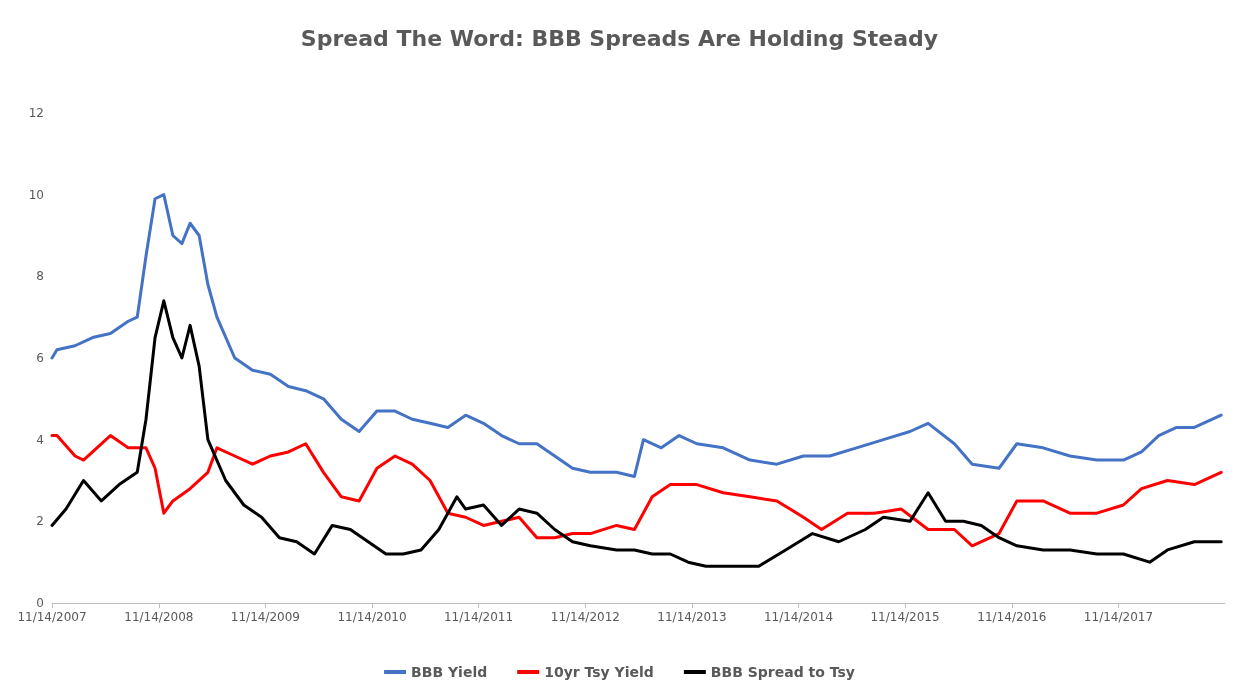 The width and height of the screenshot is (1239, 694). I want to click on y-tick-label: 4, so click(40, 439).